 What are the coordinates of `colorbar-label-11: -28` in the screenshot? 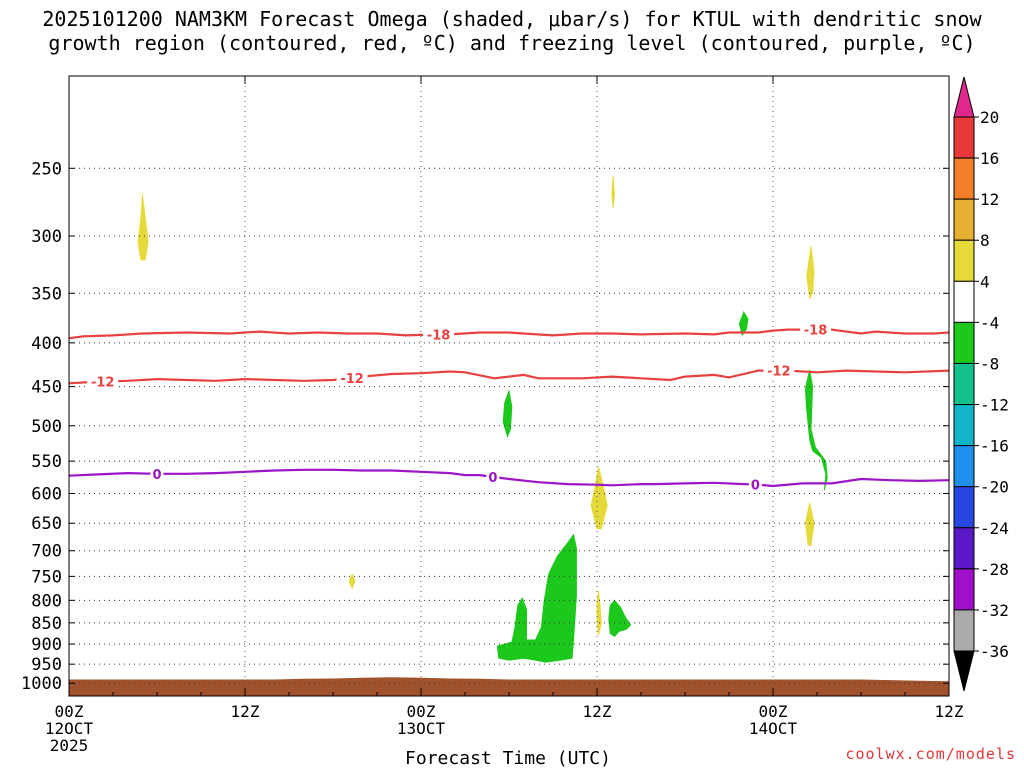 It's located at (994, 569).